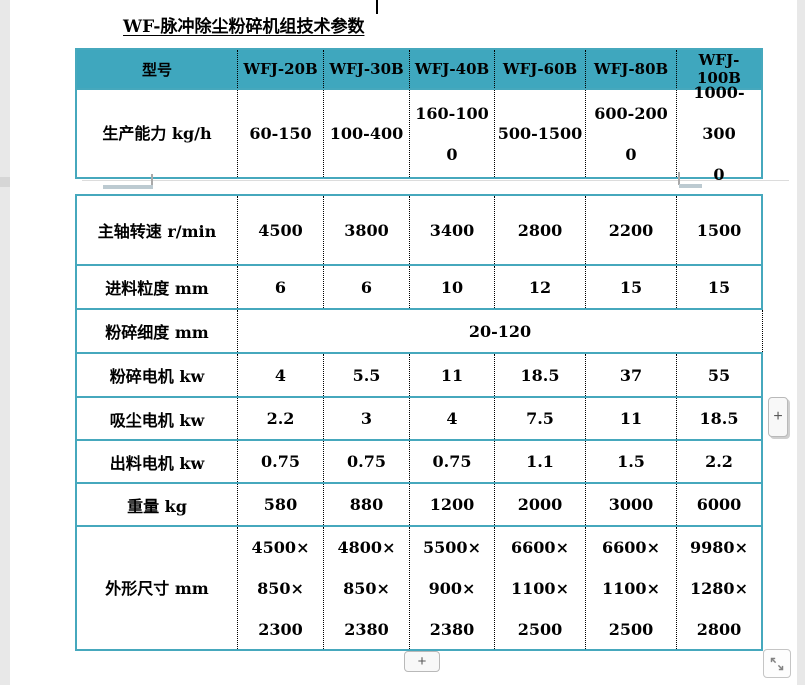 The height and width of the screenshot is (685, 805). I want to click on table-row-feed-size: 进料粒度 mm 6 6 10 12 15 15, so click(419, 286).